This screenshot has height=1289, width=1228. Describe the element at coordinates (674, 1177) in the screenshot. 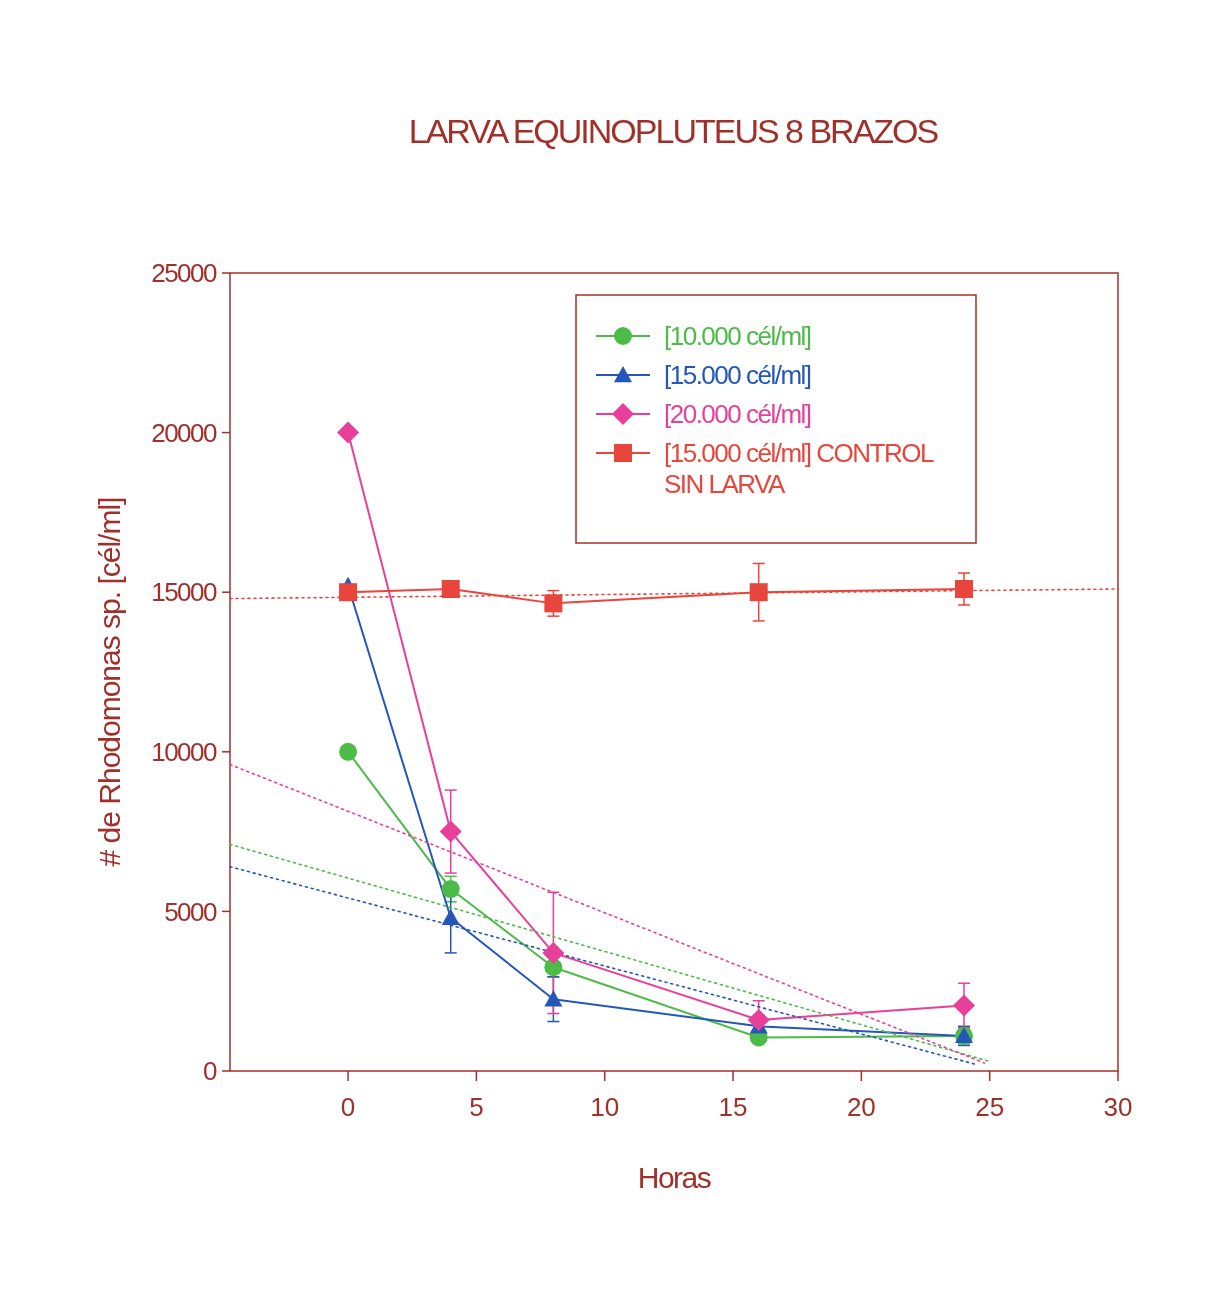

I see `x-axis-title: Horas` at that location.